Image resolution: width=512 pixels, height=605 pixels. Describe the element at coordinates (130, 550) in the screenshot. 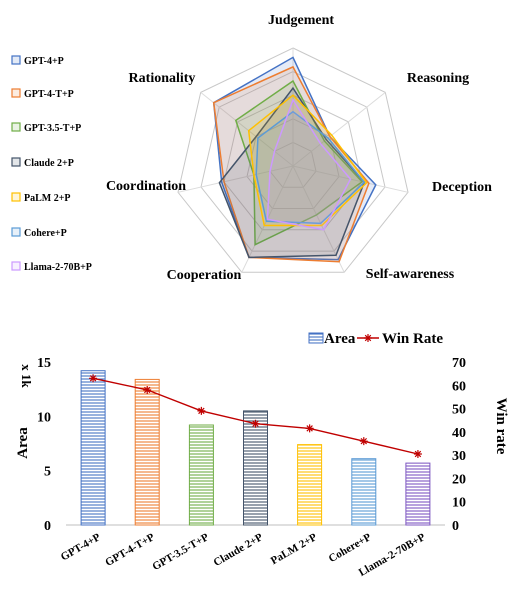

I see `x-tick-label-gpt-4-t-p: GPT-4-T+P` at that location.